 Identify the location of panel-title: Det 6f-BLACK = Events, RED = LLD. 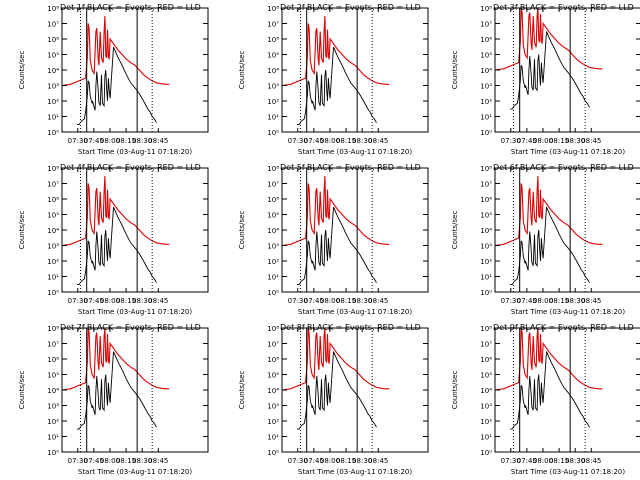
(563, 167).